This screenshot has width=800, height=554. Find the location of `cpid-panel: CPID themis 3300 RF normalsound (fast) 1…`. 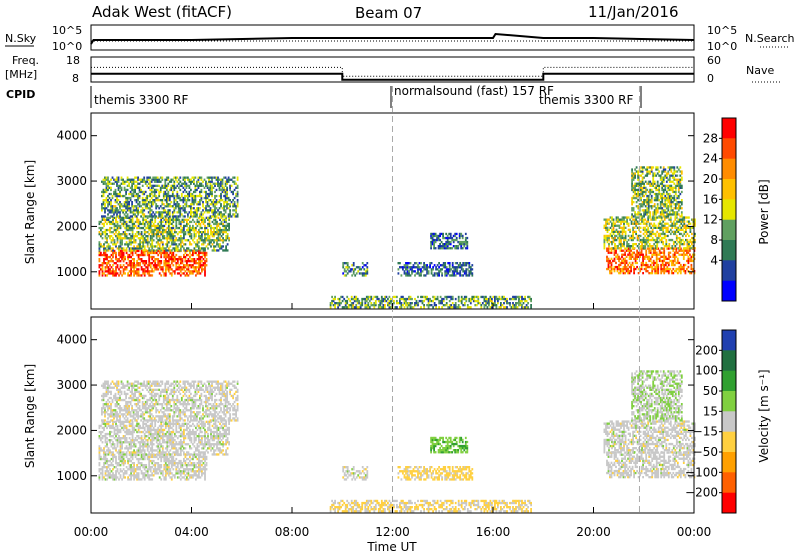

cpid-panel: CPID themis 3300 RF normalsound (fast) 1… is located at coordinates (324, 96).